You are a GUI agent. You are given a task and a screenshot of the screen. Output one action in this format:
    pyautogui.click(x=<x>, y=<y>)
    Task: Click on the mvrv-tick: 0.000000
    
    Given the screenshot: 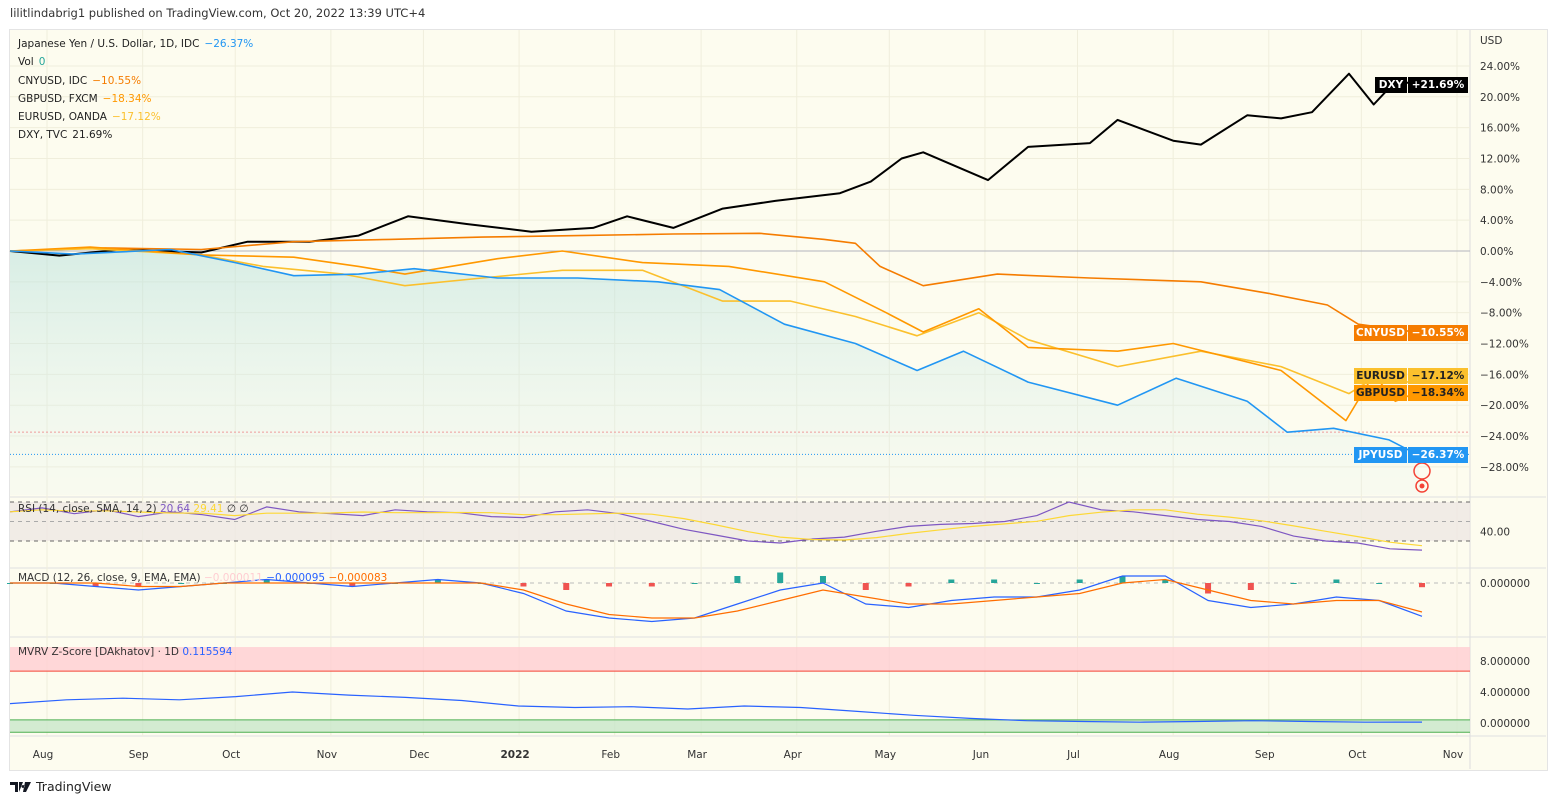 What is the action you would take?
    pyautogui.click(x=1505, y=724)
    